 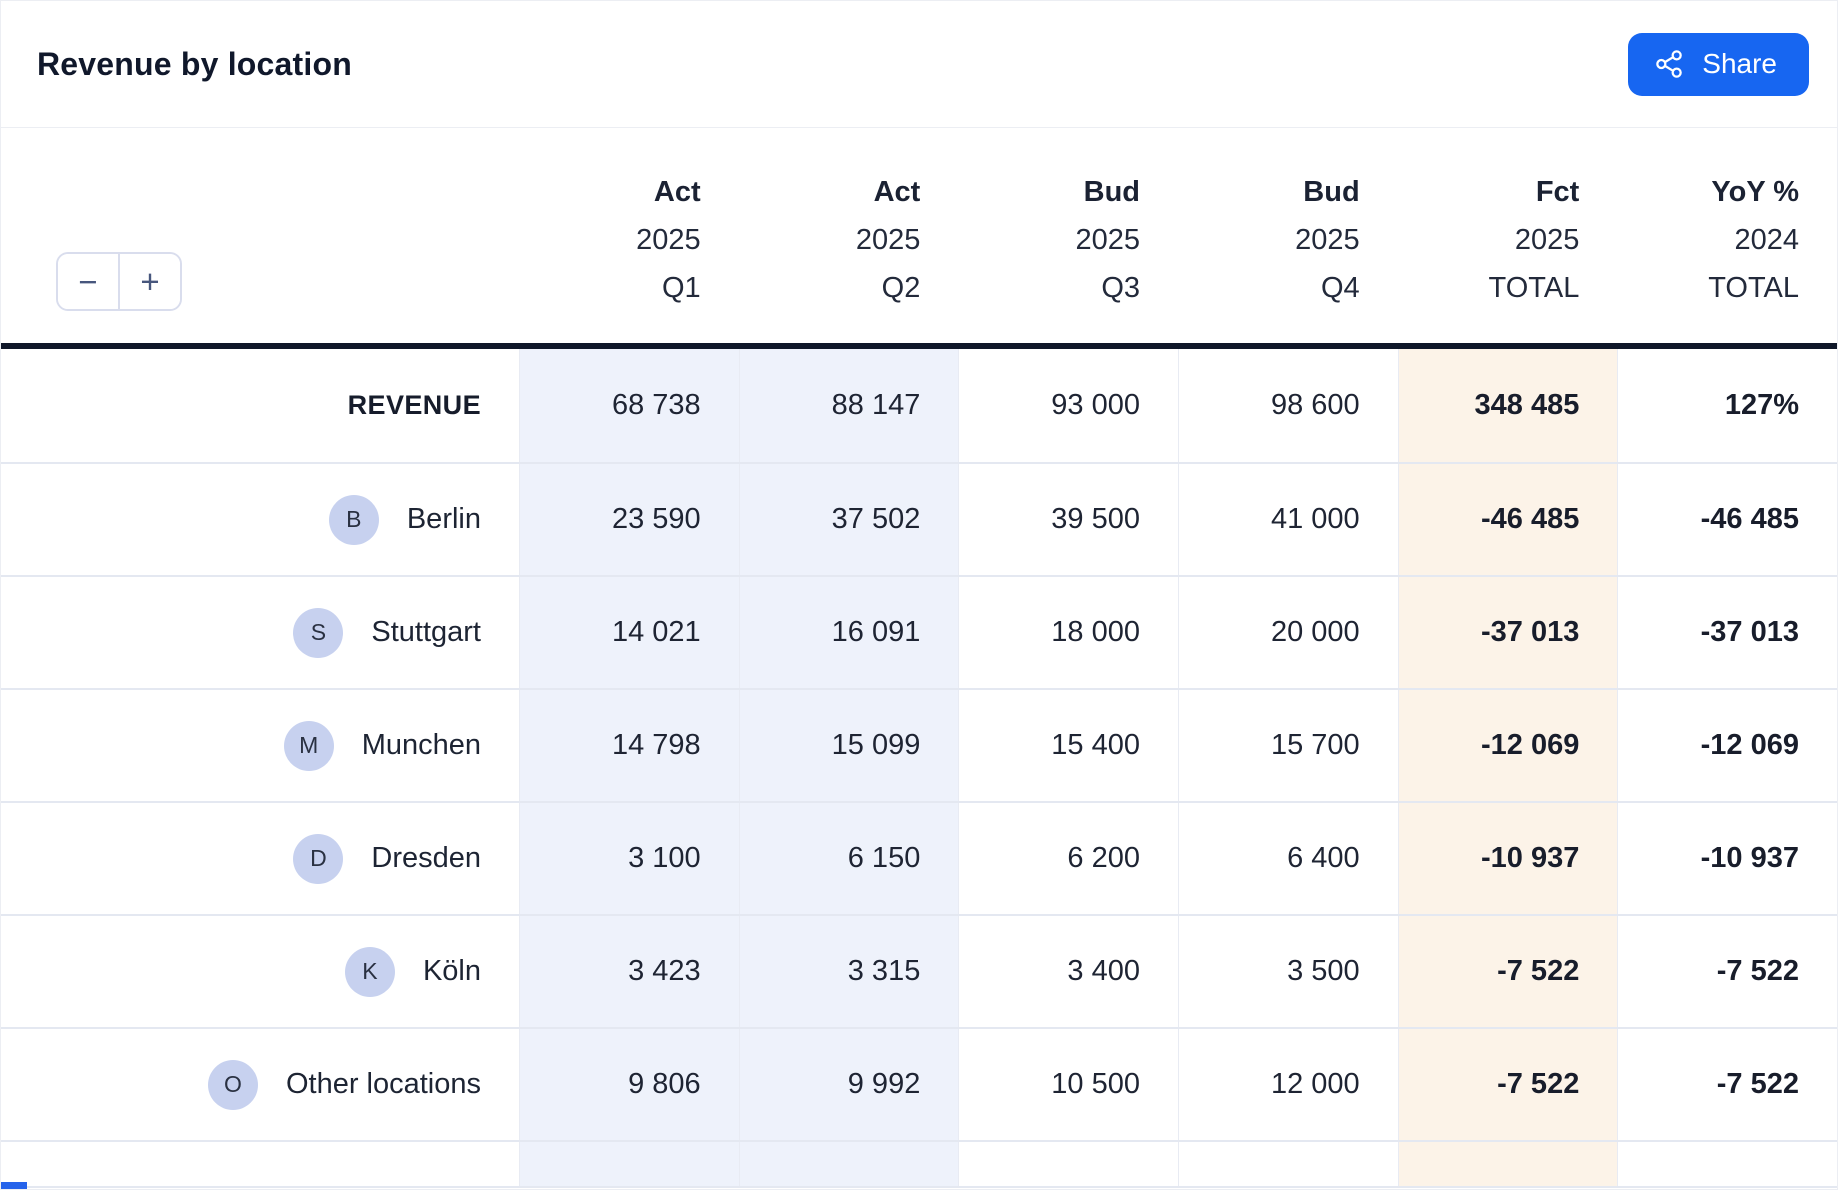 What do you see at coordinates (369, 971) in the screenshot?
I see `koln-avatar: K` at bounding box center [369, 971].